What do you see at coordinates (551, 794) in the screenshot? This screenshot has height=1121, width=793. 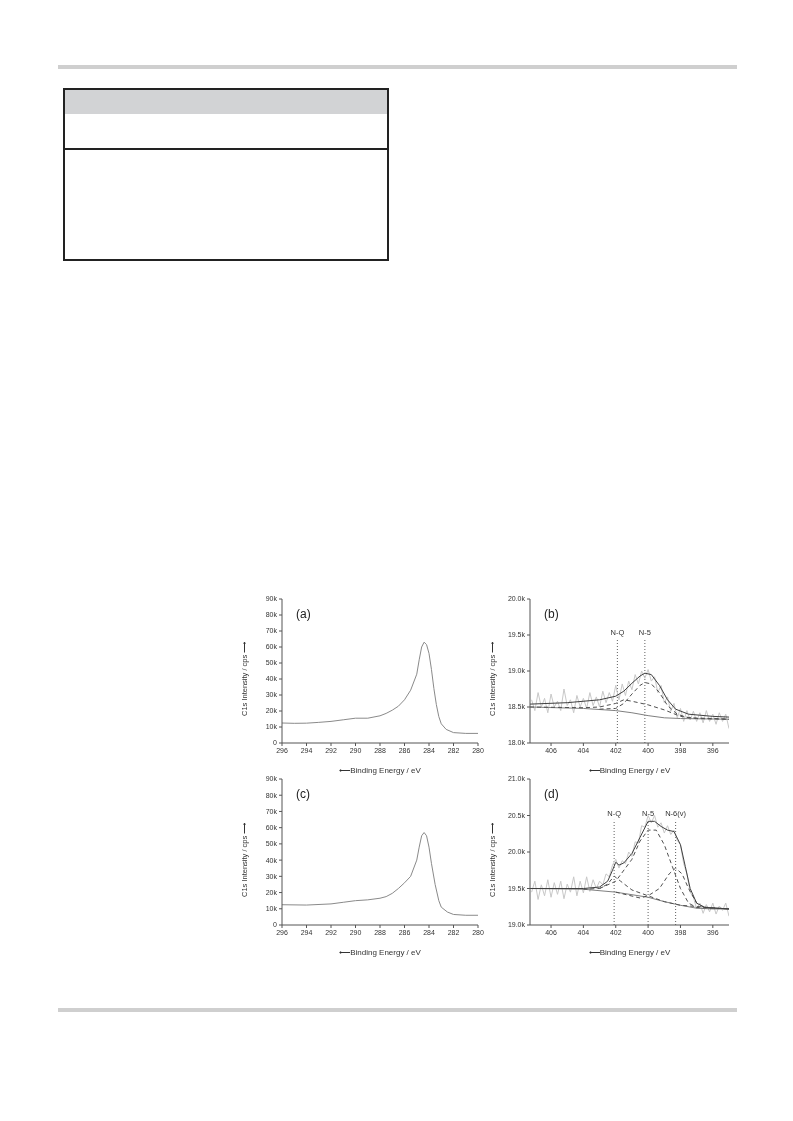 I see `annotation: (d)` at bounding box center [551, 794].